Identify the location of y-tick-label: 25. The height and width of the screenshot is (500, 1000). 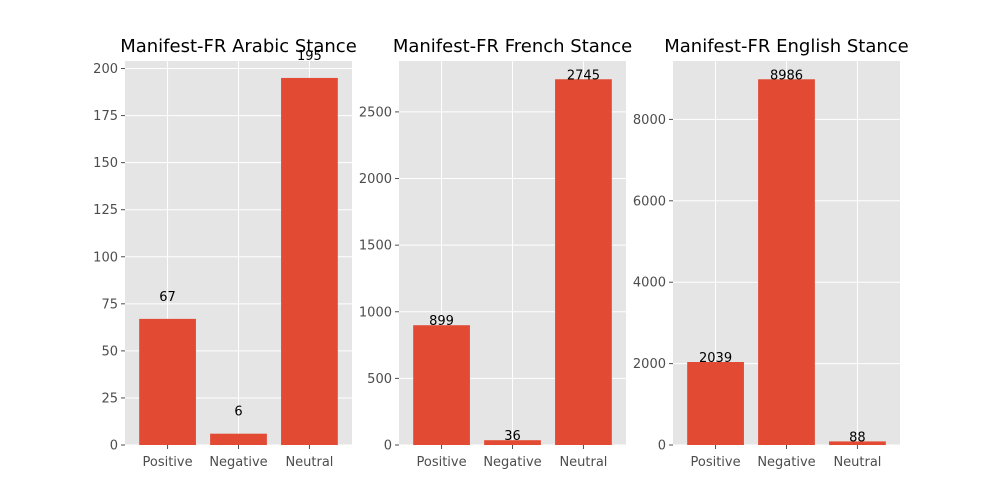
(109, 398).